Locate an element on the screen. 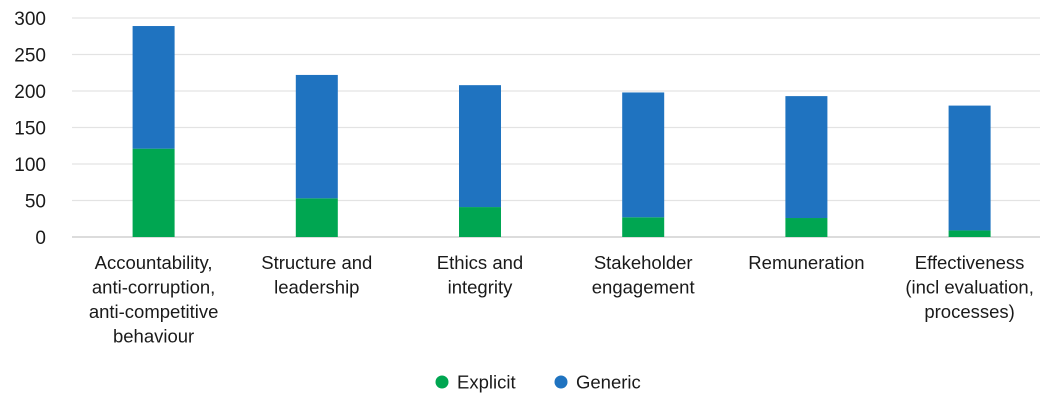 The width and height of the screenshot is (1040, 395). y-tick-label: 200 is located at coordinates (30, 92).